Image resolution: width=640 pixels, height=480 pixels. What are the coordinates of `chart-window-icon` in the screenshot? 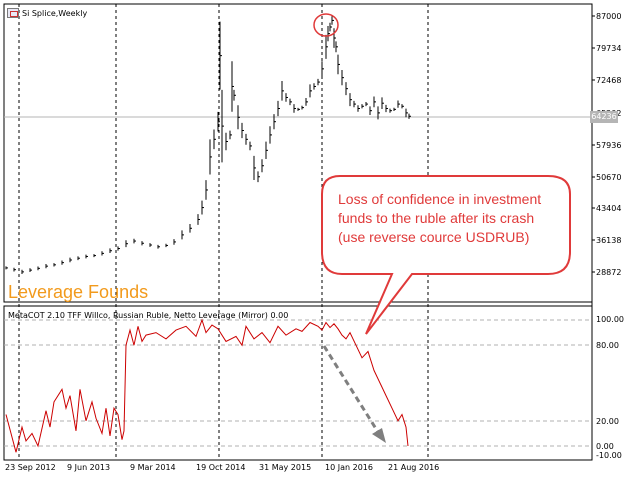 It's located at (13, 13).